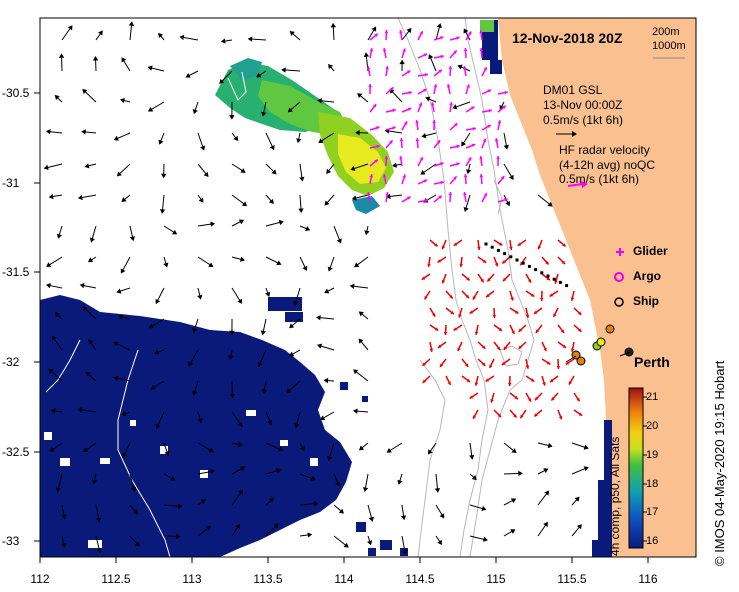  Describe the element at coordinates (116, 579) in the screenshot. I see `x-tick-label: 112.5` at that location.